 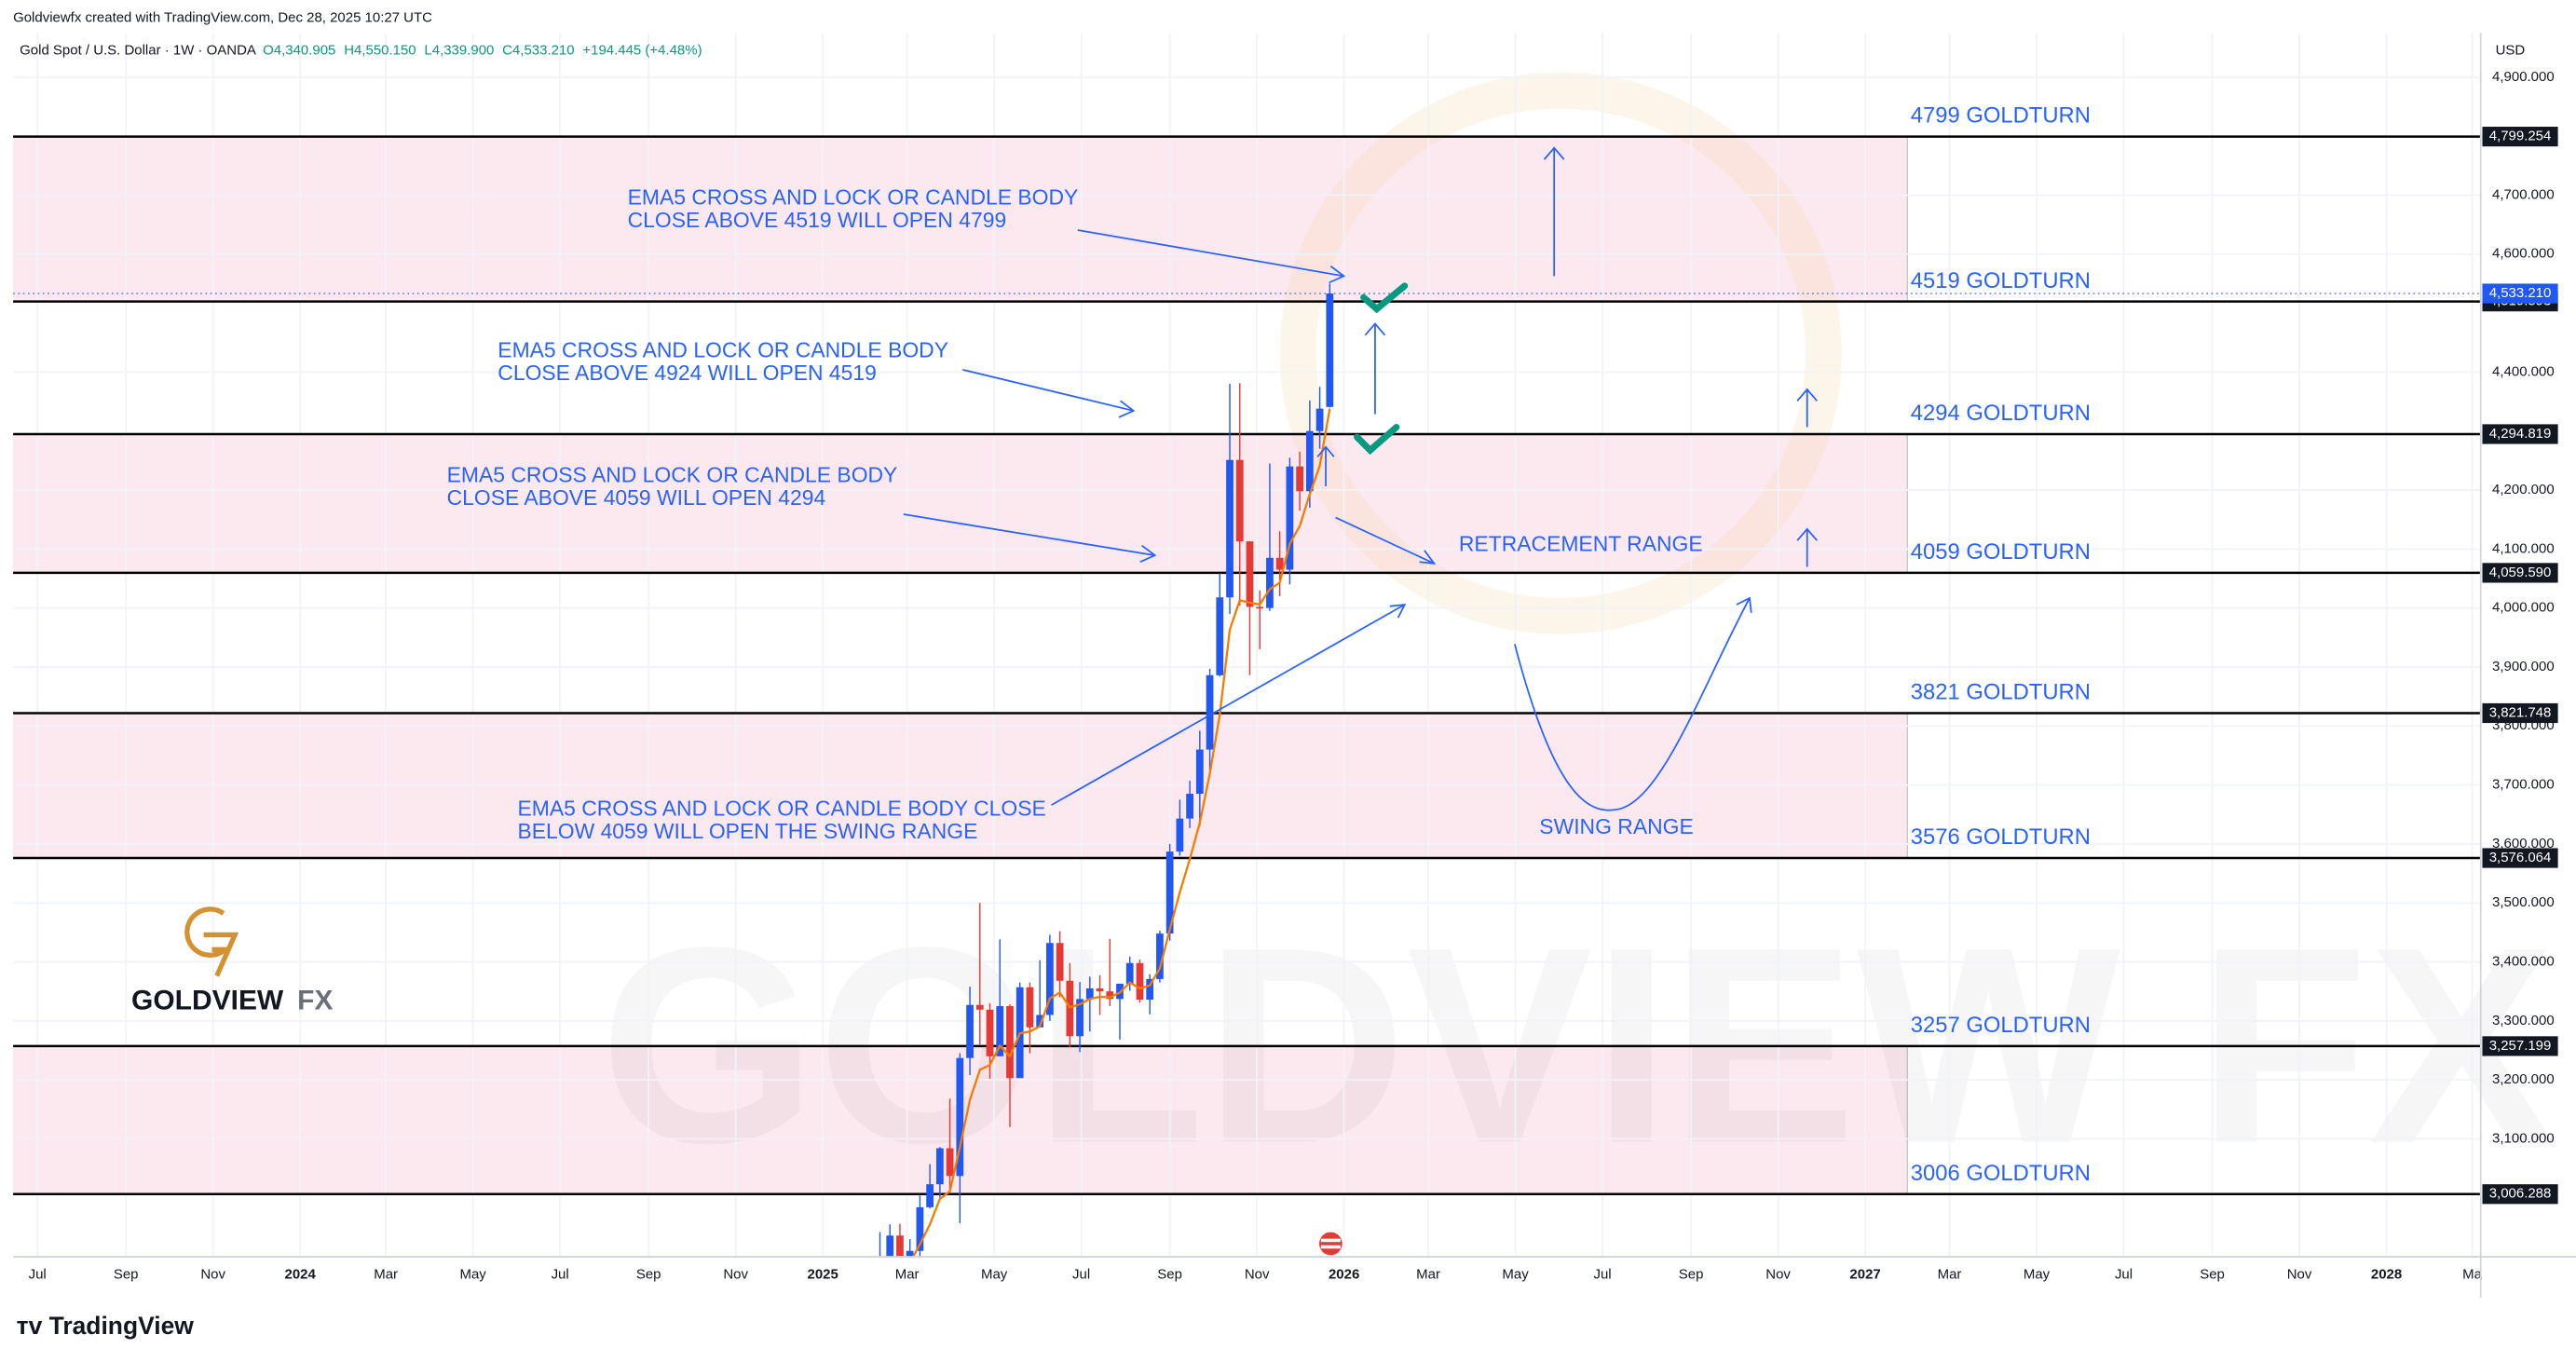 I want to click on level-name: 3006 GOLDTURN, so click(x=2001, y=1173).